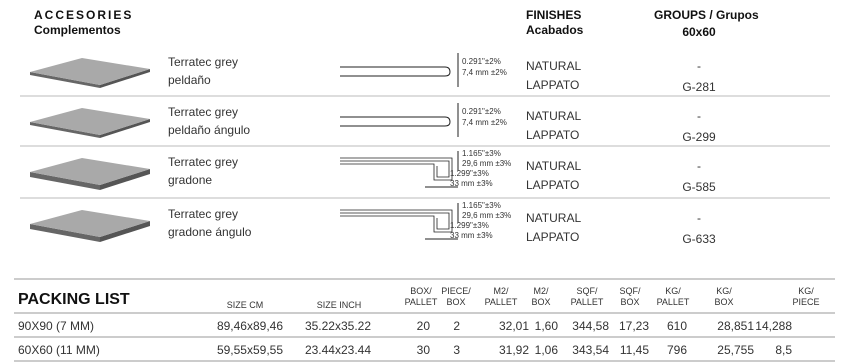  I want to click on table-cell: 30, so click(423, 350).